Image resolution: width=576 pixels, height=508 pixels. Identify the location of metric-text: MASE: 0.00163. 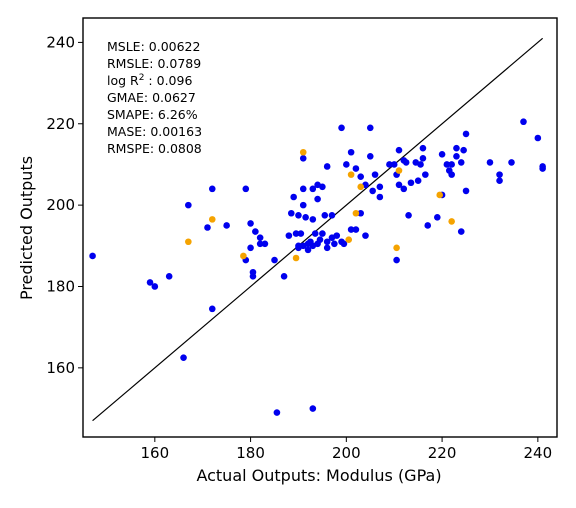
(154, 131).